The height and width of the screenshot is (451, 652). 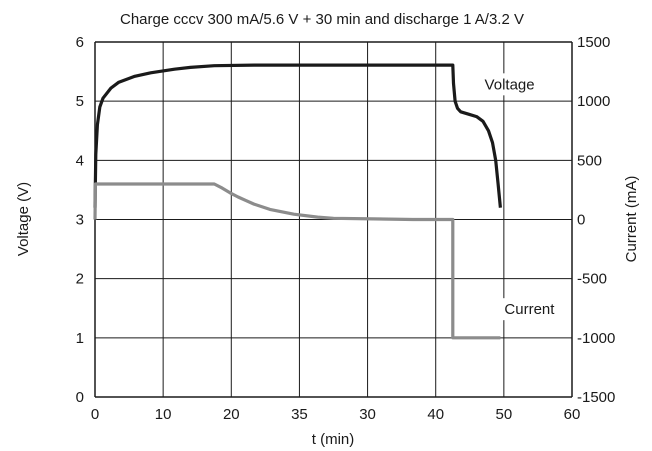 What do you see at coordinates (23, 219) in the screenshot?
I see `y-axis-left-title: Voltage (V)` at bounding box center [23, 219].